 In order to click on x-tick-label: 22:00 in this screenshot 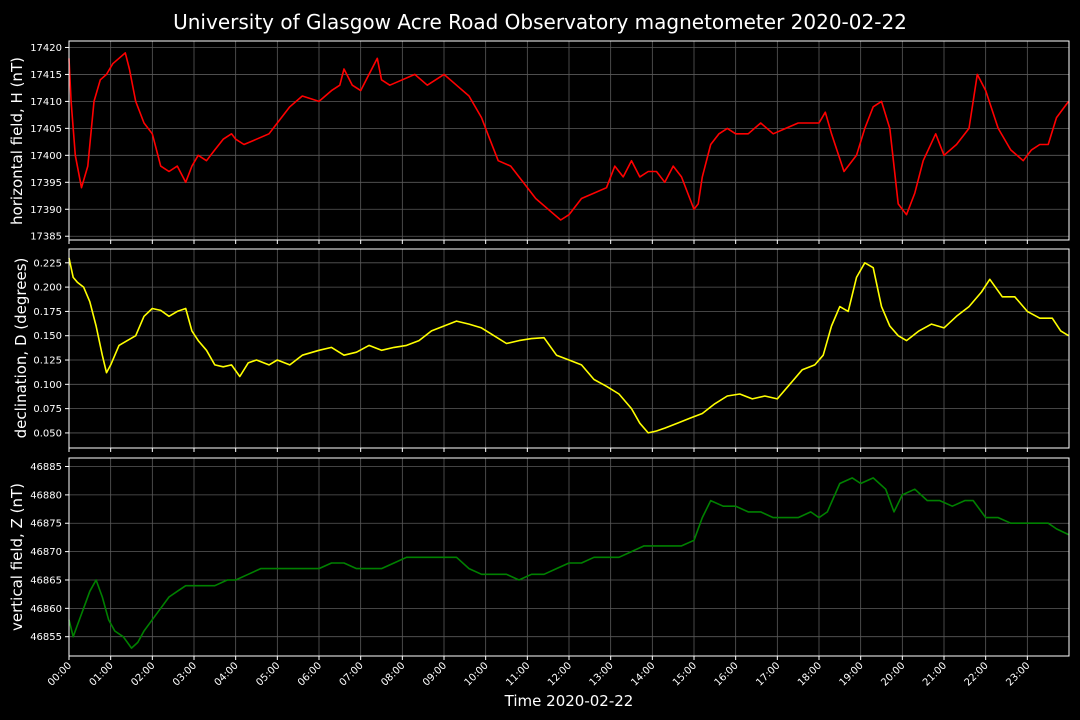, I will do `click(977, 674)`.